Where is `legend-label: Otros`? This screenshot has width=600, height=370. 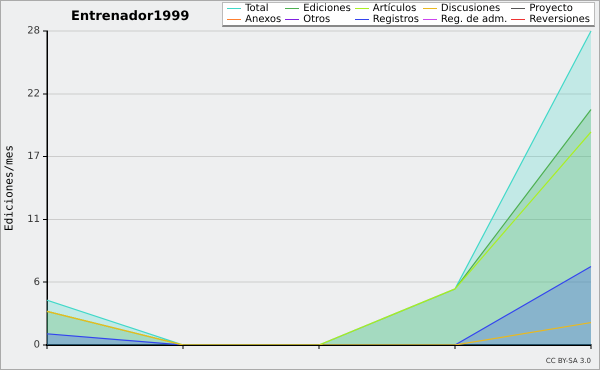 legend-label: Otros is located at coordinates (317, 19).